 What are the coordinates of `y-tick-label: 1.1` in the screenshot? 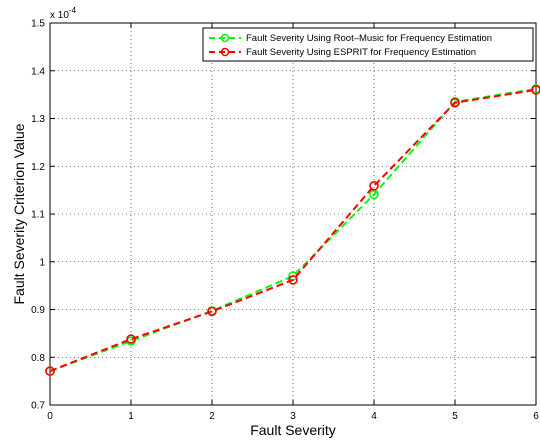 It's located at (38, 215).